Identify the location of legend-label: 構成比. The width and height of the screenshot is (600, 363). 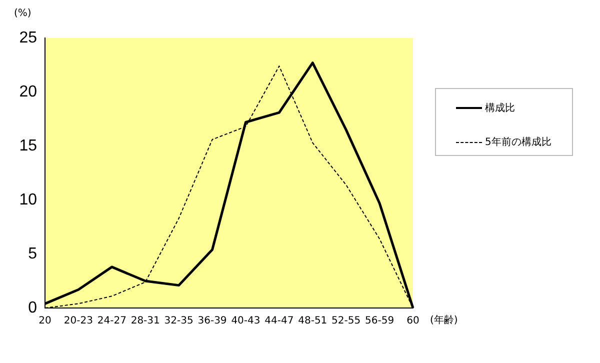
(500, 108).